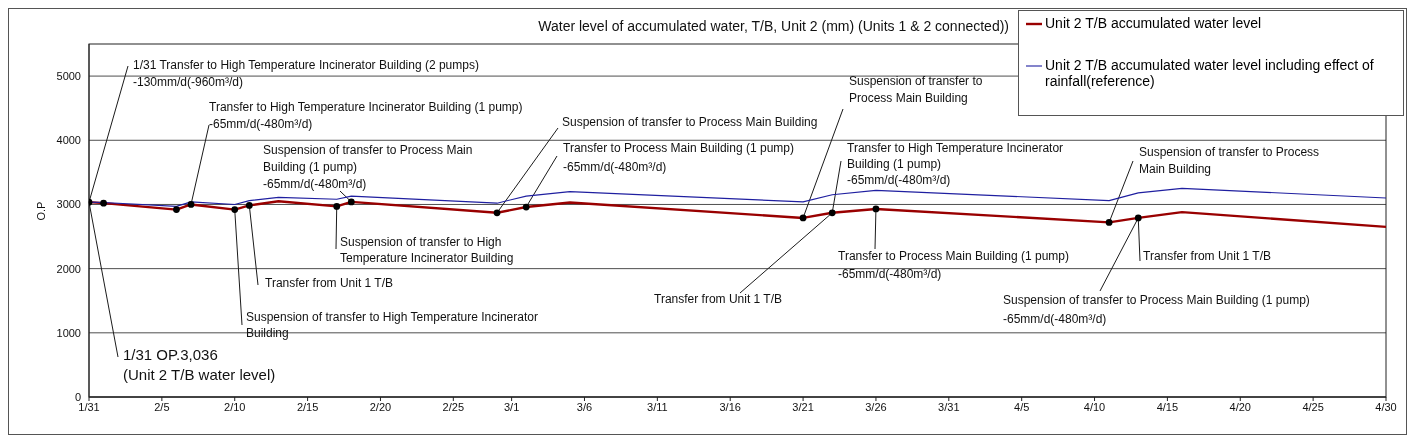  Describe the element at coordinates (584, 406) in the screenshot. I see `x-tick-label: 3/6` at that location.